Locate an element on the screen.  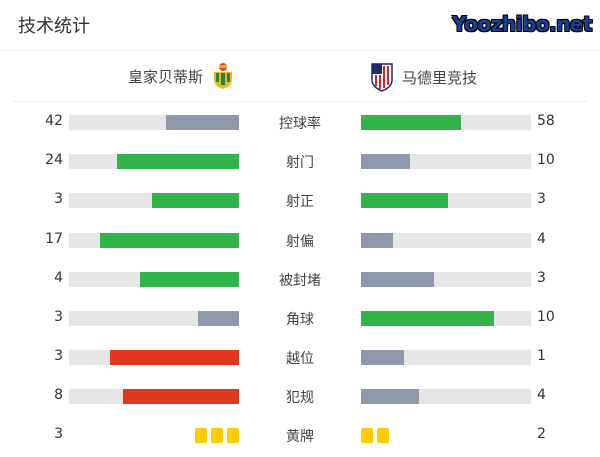
home-team-name: 皇家贝蒂斯 is located at coordinates (166, 76).